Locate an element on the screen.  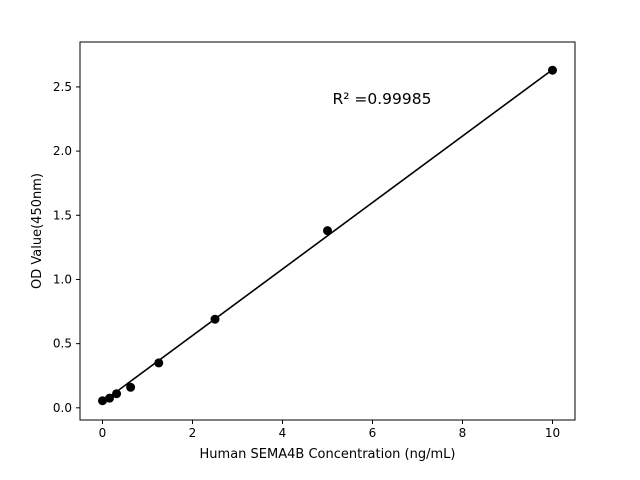
x-tick-label: 8 is located at coordinates (463, 433).